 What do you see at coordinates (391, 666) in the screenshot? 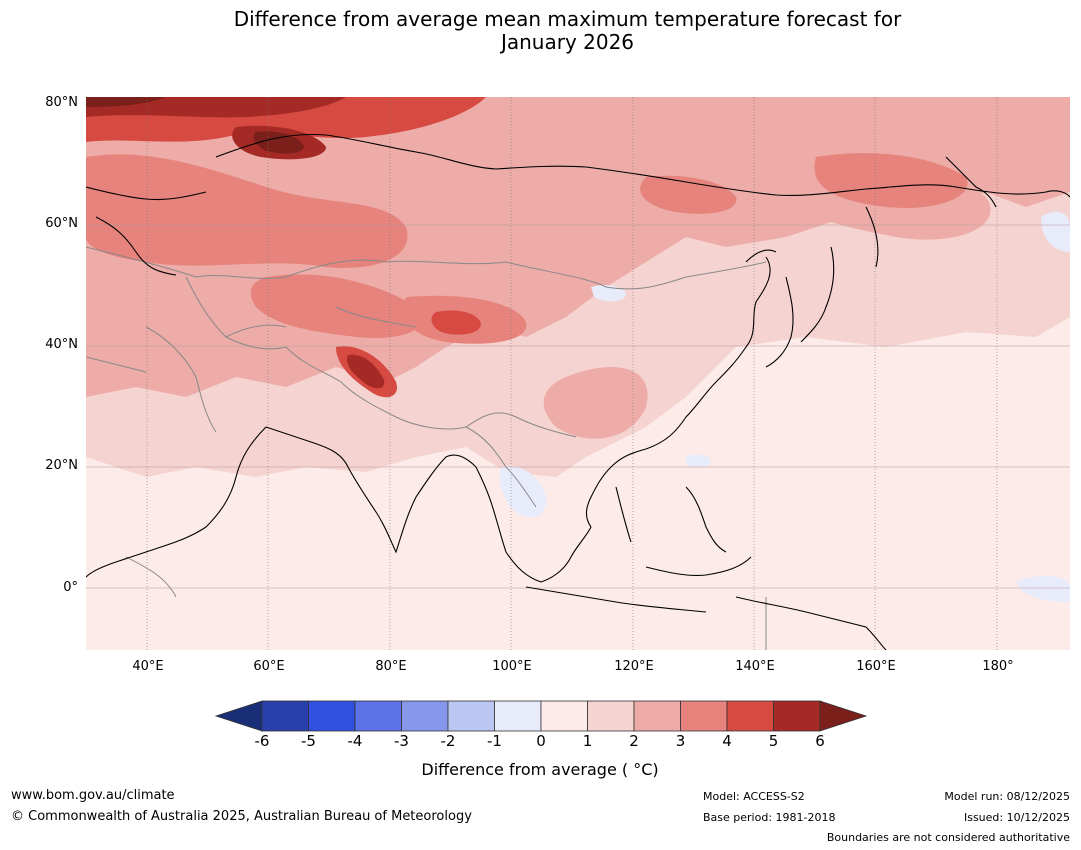
I see `lon-label-80e: 80°E` at bounding box center [391, 666].